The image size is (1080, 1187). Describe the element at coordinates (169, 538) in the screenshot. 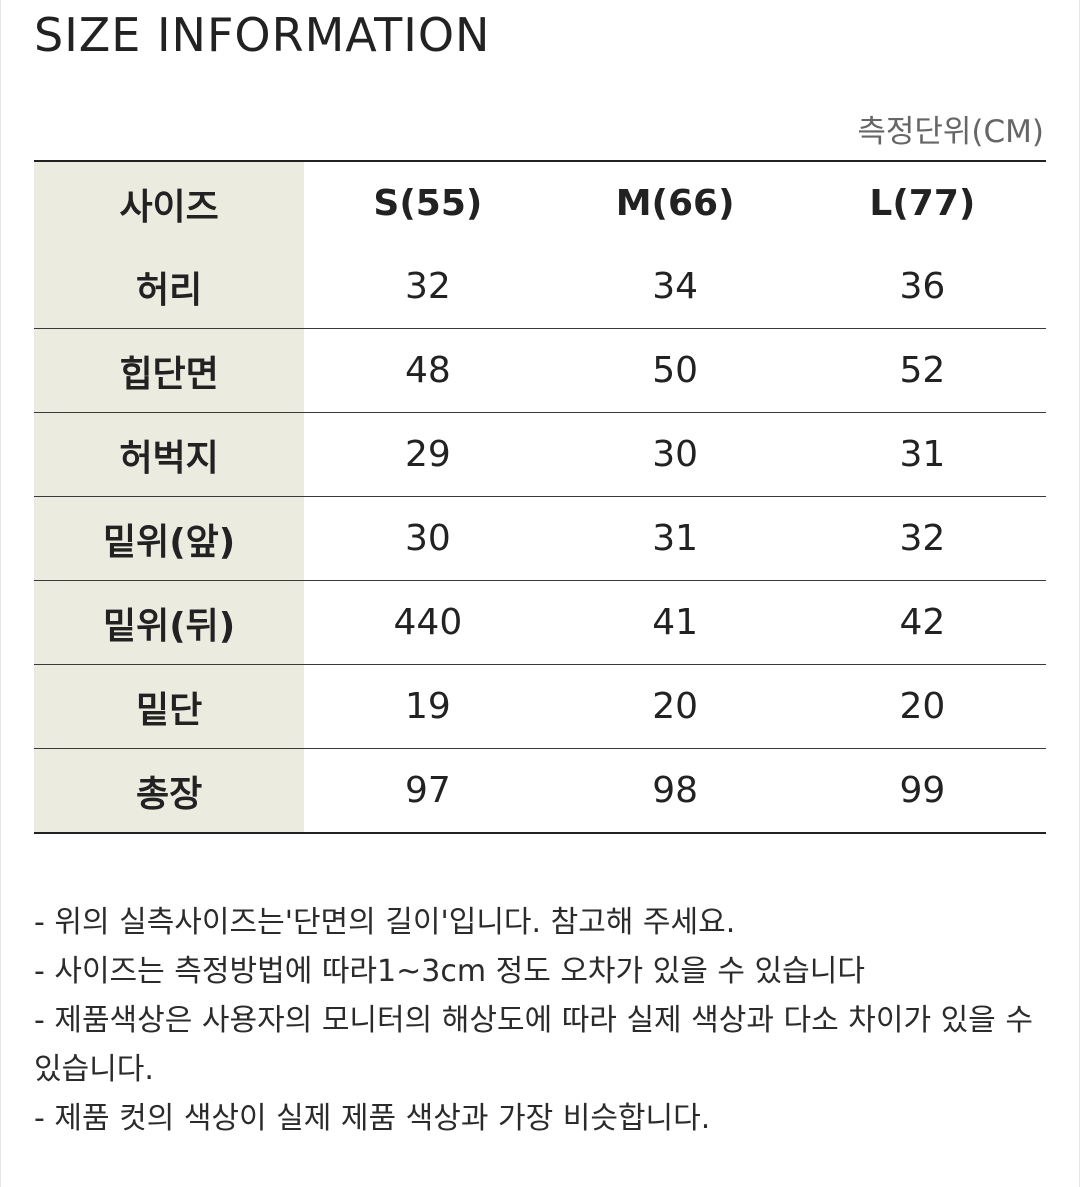

I see `row-label: 밑위(앞)` at that location.